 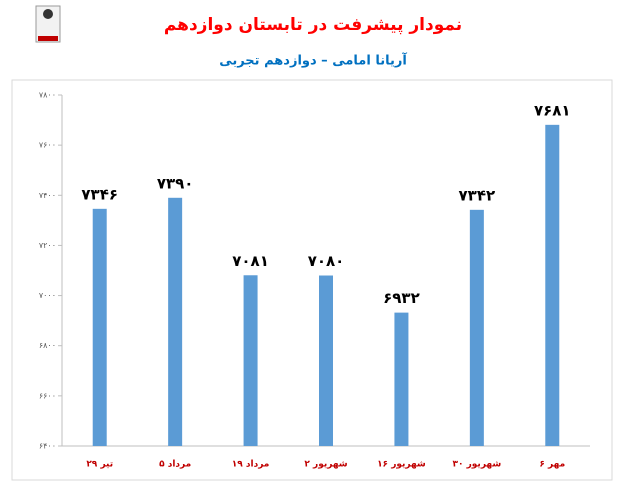 What do you see at coordinates (47, 95) in the screenshot?
I see `y-tick-label: ۷۸۰۰` at bounding box center [47, 95].